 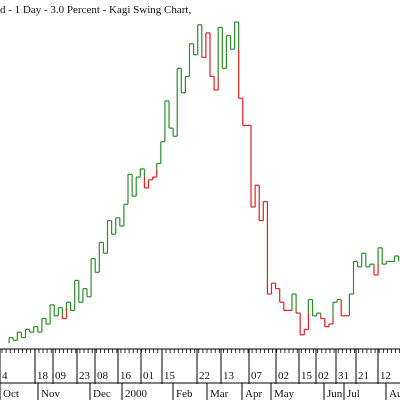 I want to click on day-tick-label: 08, so click(x=103, y=376).